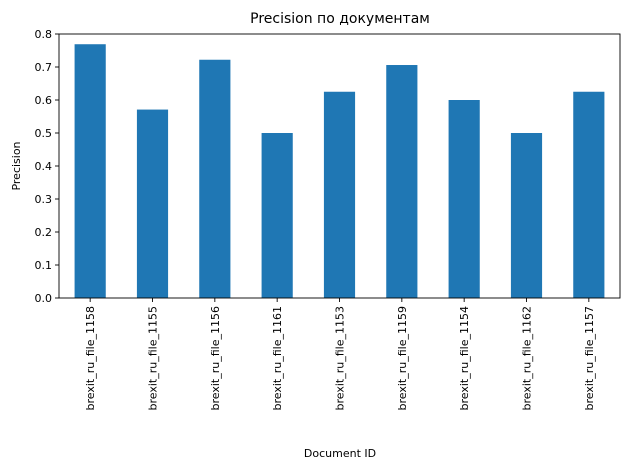  What do you see at coordinates (44, 34) in the screenshot?
I see `y-tick-label: 0.8` at bounding box center [44, 34].